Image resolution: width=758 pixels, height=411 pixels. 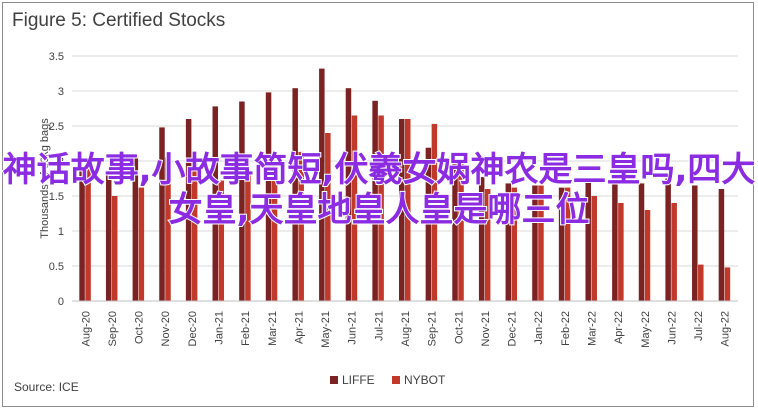 I want to click on x-tick-label: Oct-21, so click(x=459, y=327).